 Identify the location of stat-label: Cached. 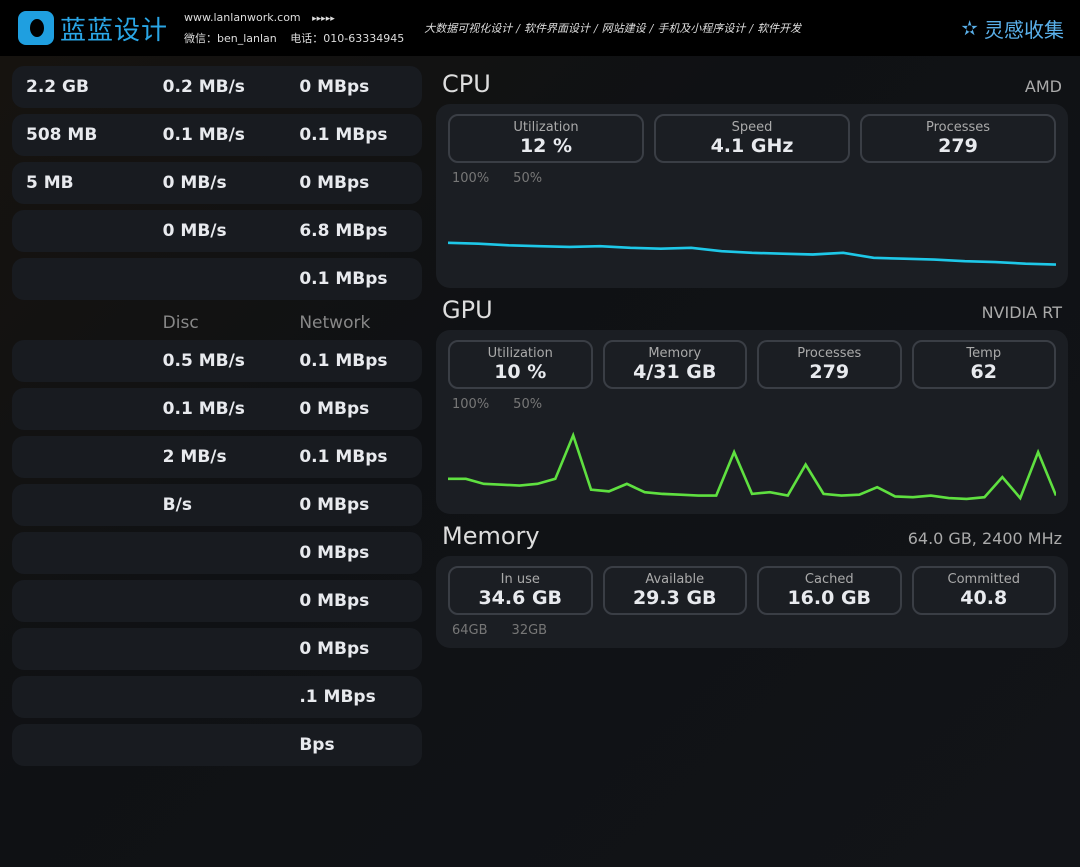
(829, 579).